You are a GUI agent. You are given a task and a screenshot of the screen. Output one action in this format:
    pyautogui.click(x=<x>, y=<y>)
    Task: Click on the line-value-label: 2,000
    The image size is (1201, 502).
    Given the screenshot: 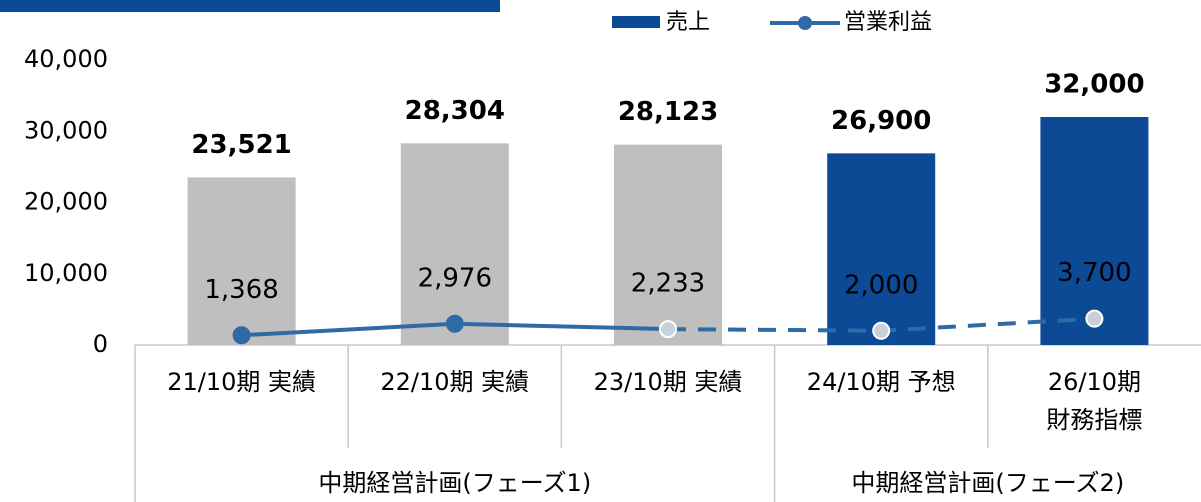 What is the action you would take?
    pyautogui.click(x=881, y=285)
    